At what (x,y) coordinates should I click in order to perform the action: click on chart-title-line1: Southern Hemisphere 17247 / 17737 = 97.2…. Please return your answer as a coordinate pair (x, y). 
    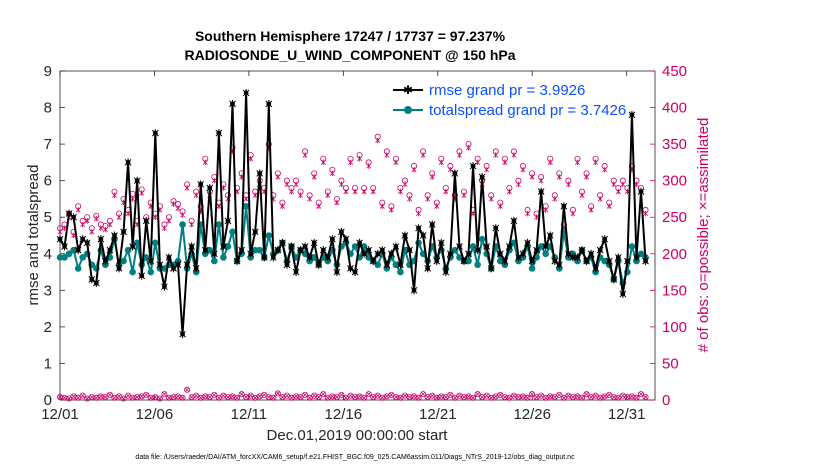
    Looking at the image, I should click on (350, 36).